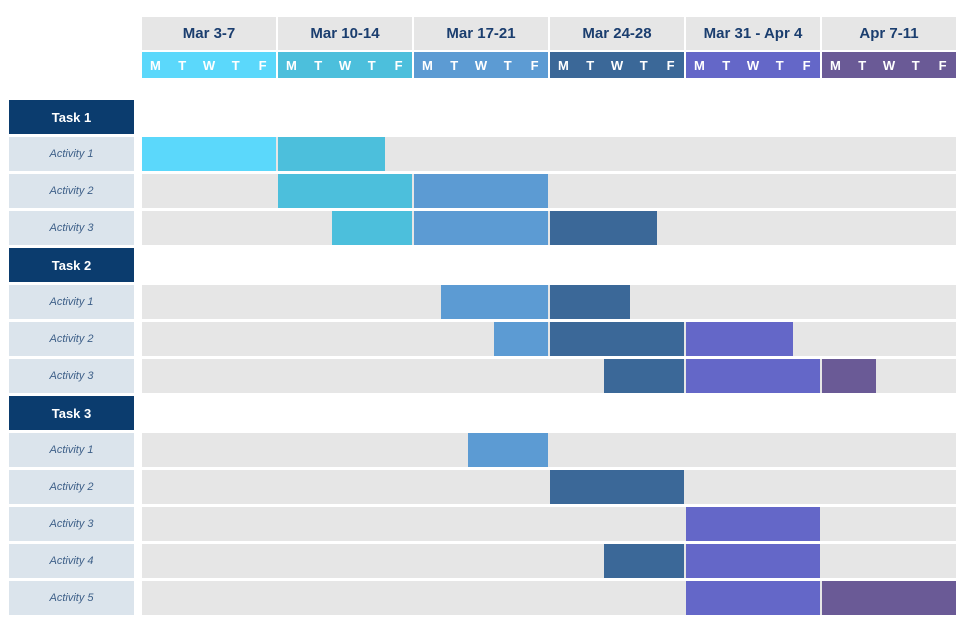 The image size is (959, 622). What do you see at coordinates (71, 561) in the screenshot?
I see `activity-label: Activity 4` at bounding box center [71, 561].